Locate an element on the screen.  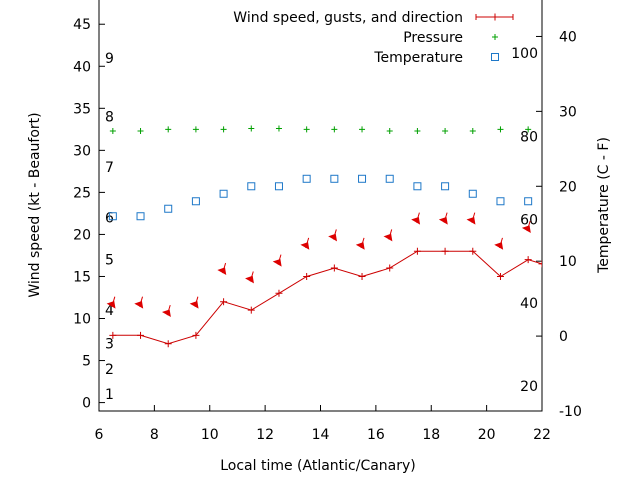
legend-marker-wind is located at coordinates (495, 17).